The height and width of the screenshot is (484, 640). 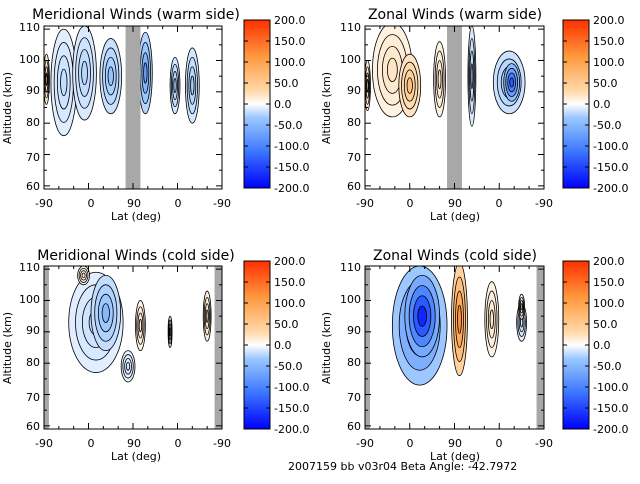 I want to click on panel-title: Zonal Winds (warm side), so click(x=455, y=15).